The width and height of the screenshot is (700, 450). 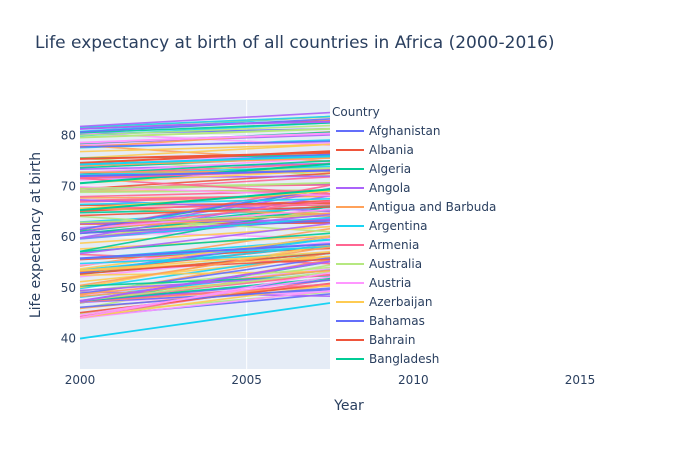 What do you see at coordinates (432, 207) in the screenshot?
I see `legend-label: Antigua and Barbuda` at bounding box center [432, 207].